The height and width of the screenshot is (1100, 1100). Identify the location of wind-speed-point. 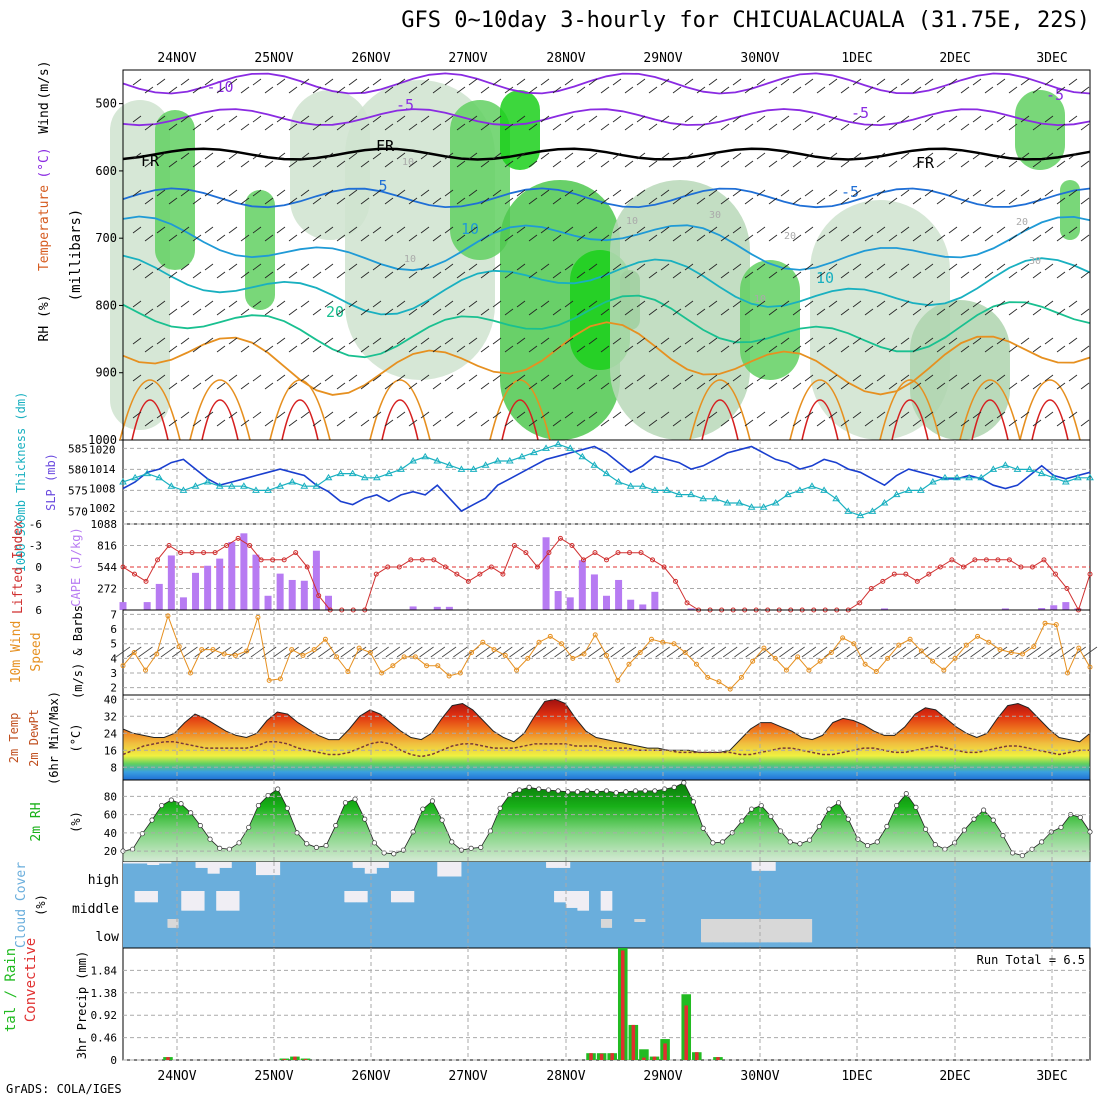
(1068, 673).